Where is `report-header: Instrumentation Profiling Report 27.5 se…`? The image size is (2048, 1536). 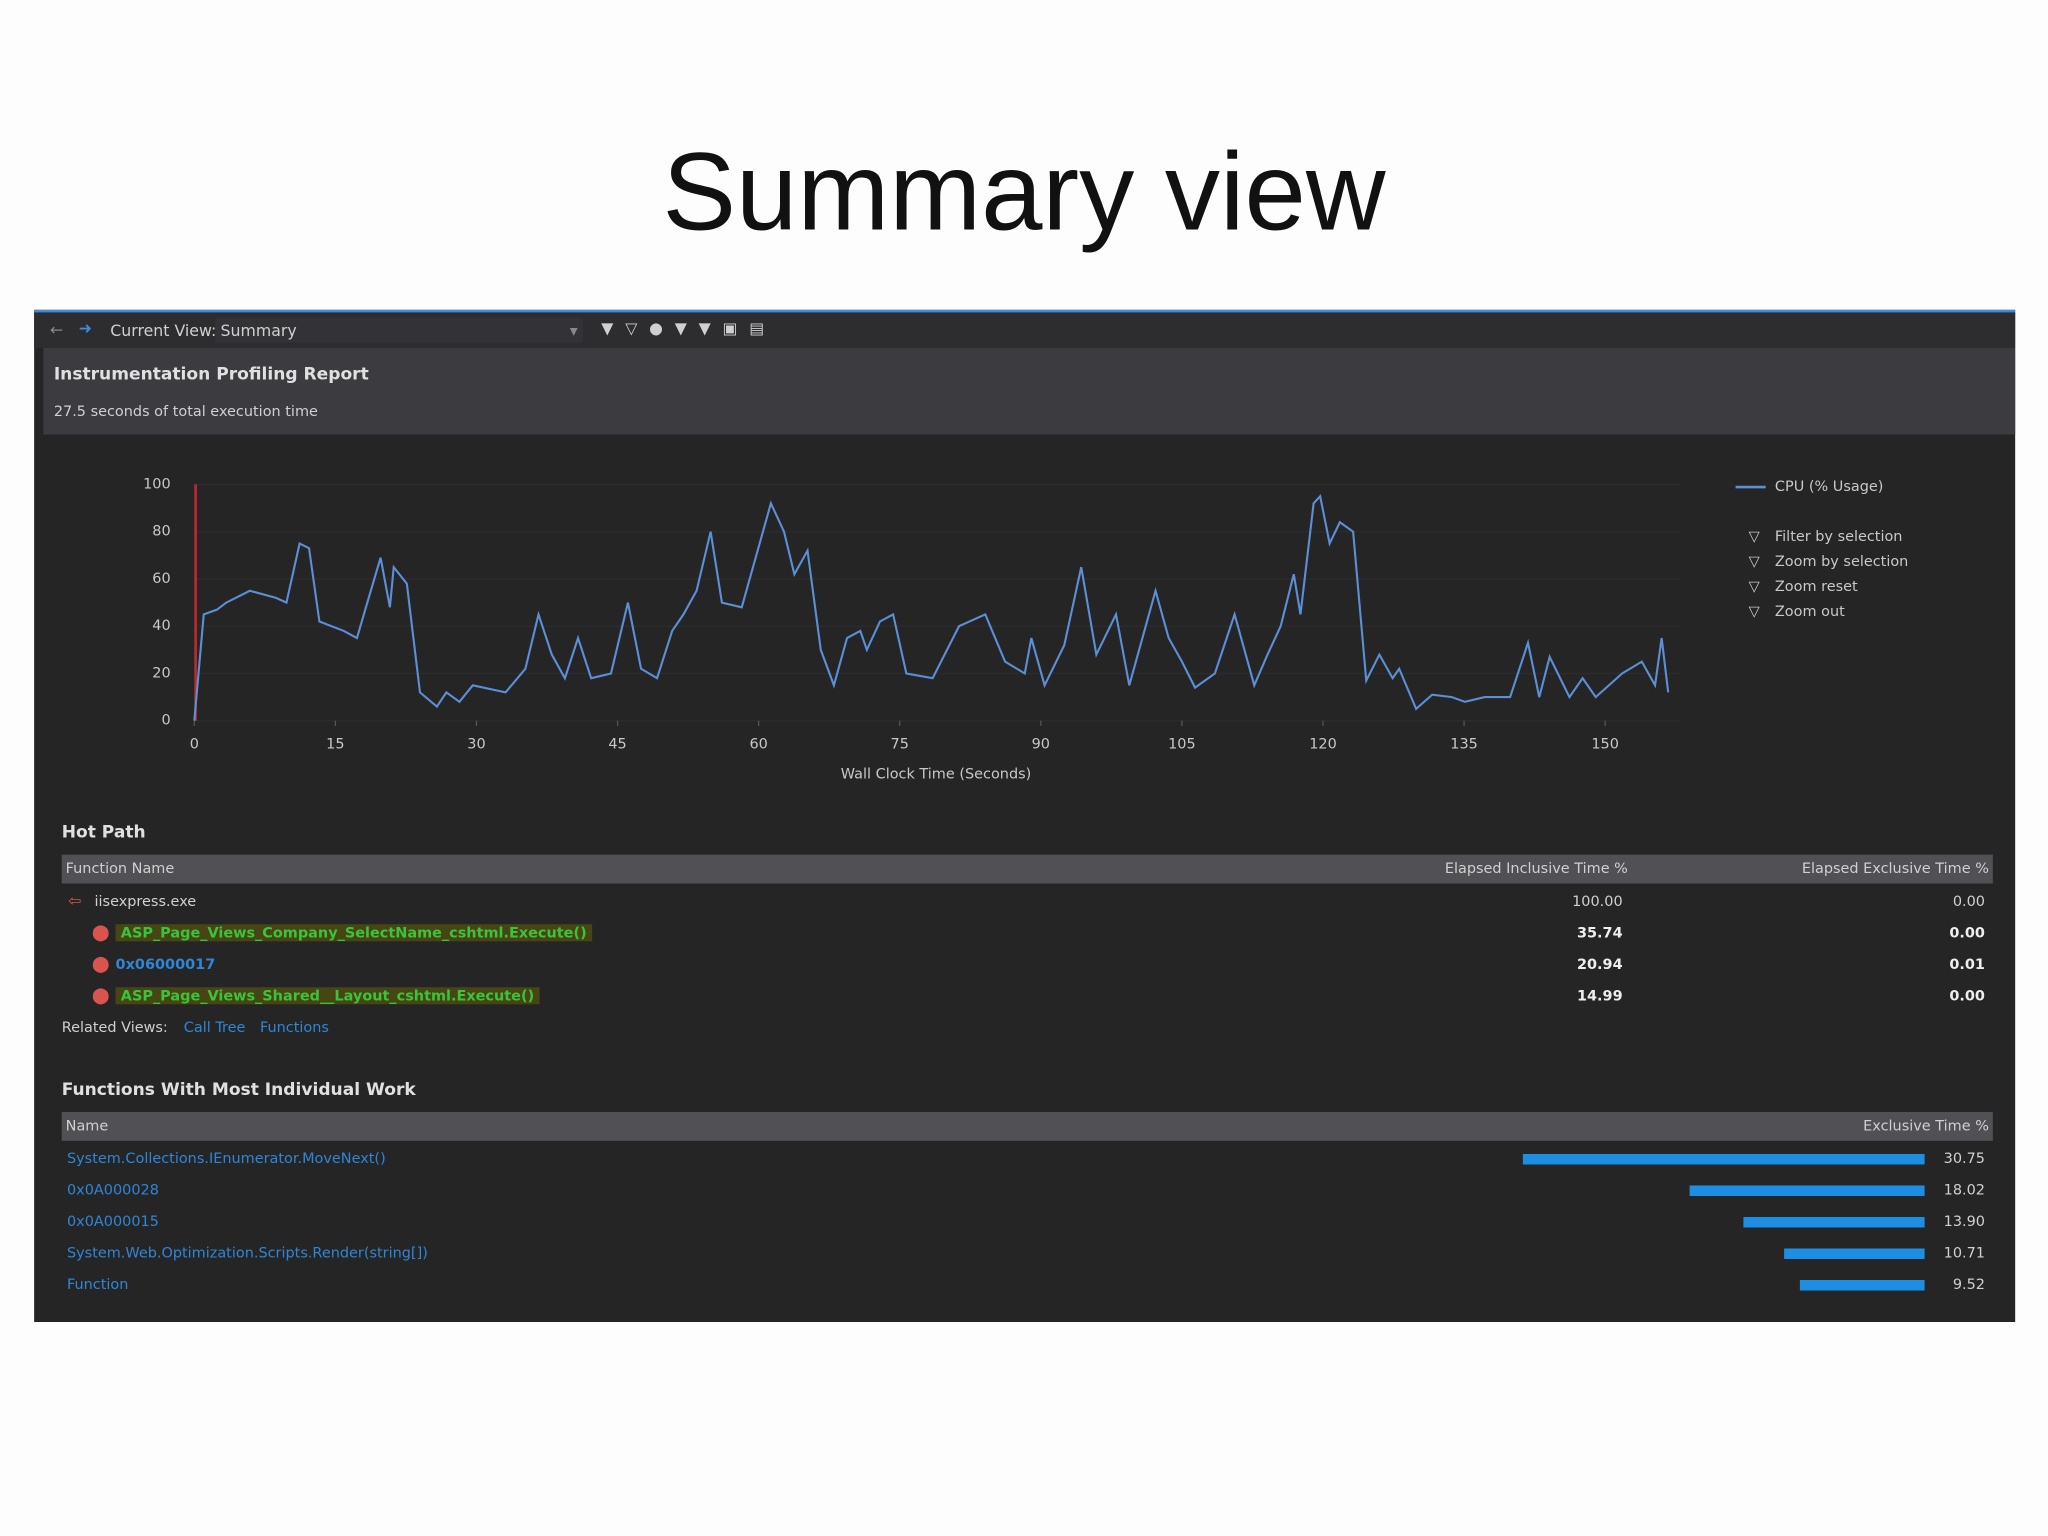
report-header: Instrumentation Profiling Report 27.5 se… is located at coordinates (1029, 391).